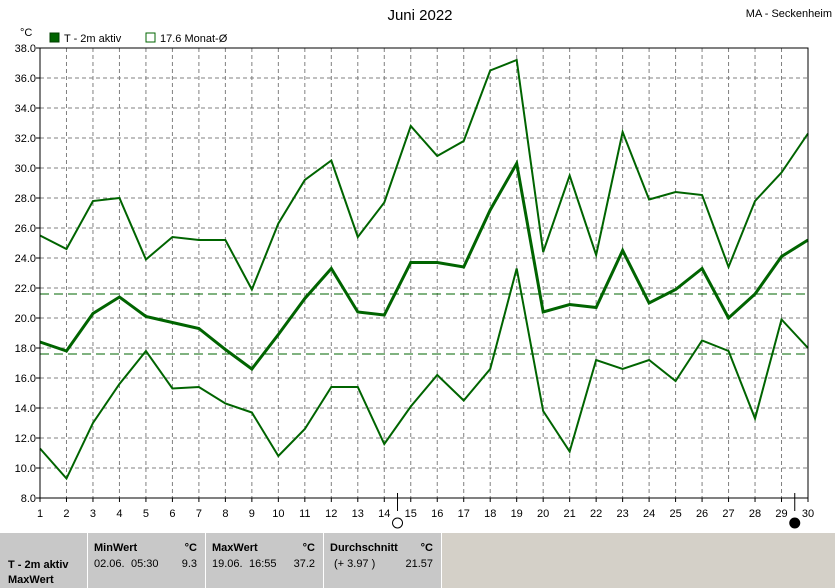  Describe the element at coordinates (31, 580) in the screenshot. I see `footer-row-label: MaxWert` at that location.